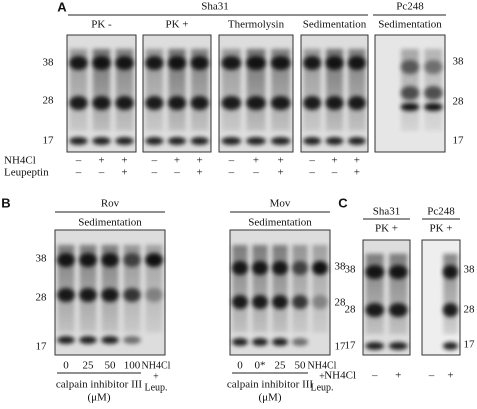  What do you see at coordinates (98, 398) in the screenshot?
I see `inhibitor-unit: (μM)` at bounding box center [98, 398].